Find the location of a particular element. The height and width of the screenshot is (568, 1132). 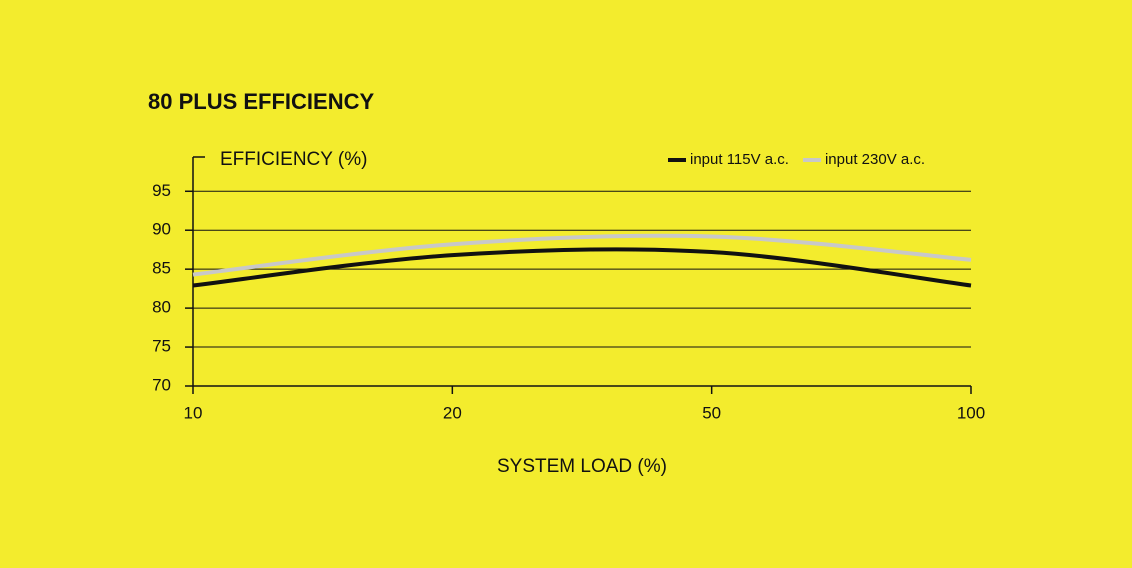

y-tick-label: 90 is located at coordinates (161, 229).